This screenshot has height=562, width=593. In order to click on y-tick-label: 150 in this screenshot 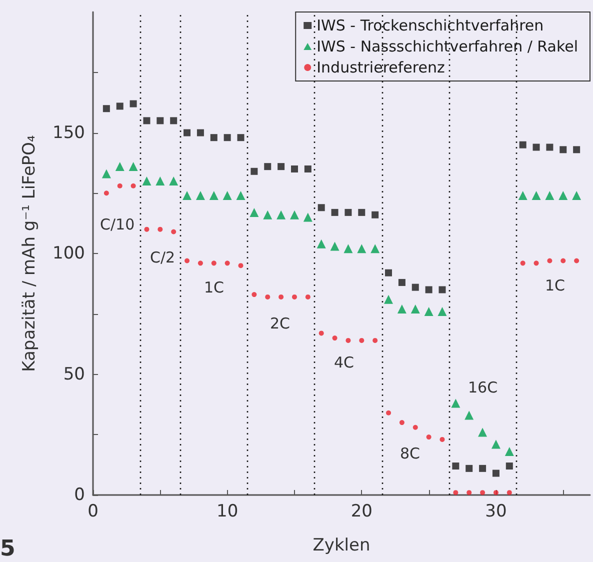, I will do `click(68, 132)`.